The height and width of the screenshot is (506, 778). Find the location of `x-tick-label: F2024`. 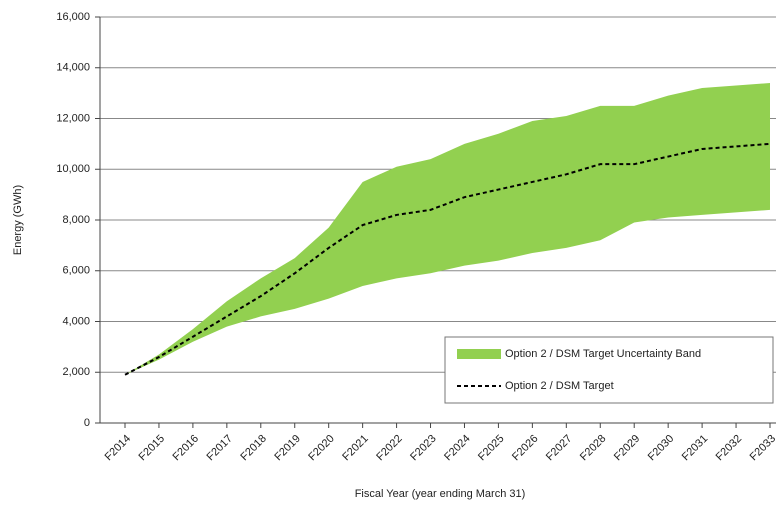

x-tick-label: F2024 is located at coordinates (457, 448).